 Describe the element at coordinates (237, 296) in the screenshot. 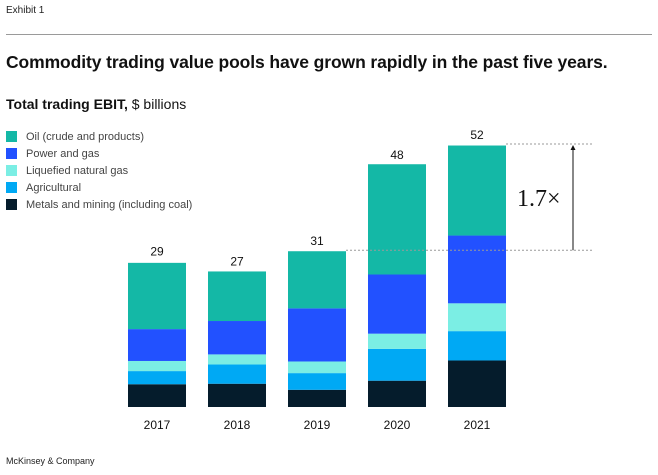

I see `bar-segment-oil-2018` at that location.